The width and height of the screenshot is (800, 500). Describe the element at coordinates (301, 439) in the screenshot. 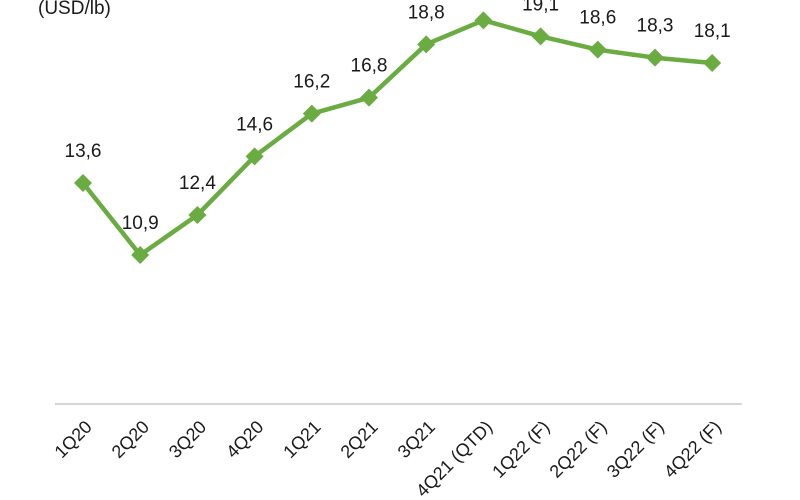

I see `x-tick-label: 1Q21` at that location.